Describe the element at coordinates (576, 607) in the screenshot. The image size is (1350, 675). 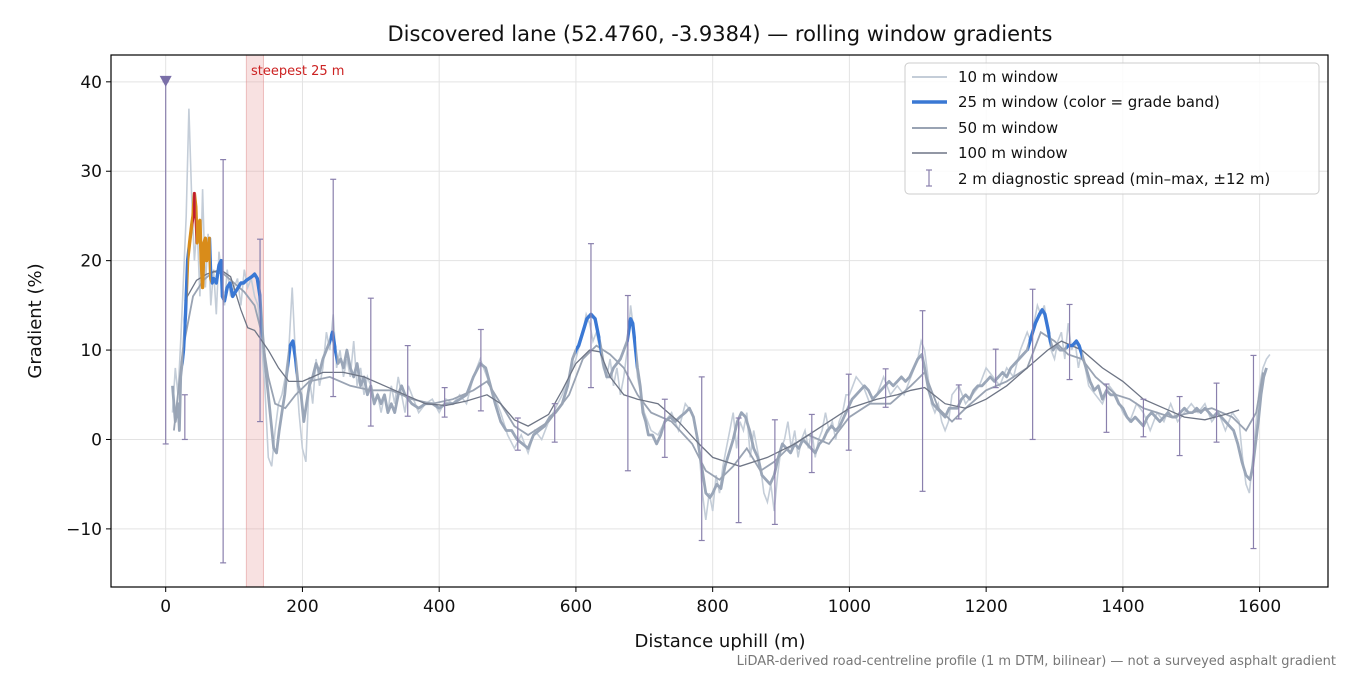
I see `x-tick-label: 600` at that location.